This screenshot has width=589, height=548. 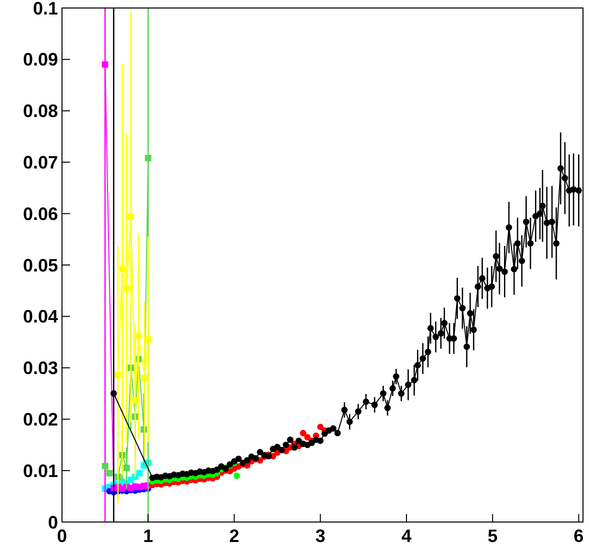 I want to click on y-tick-label: 0.07, so click(x=40, y=162).